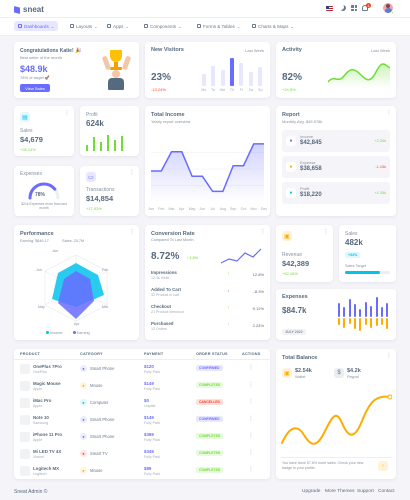 This screenshot has height=500, width=410. Describe the element at coordinates (162, 323) in the screenshot. I see `conversion-item-label: Purchased` at that location.